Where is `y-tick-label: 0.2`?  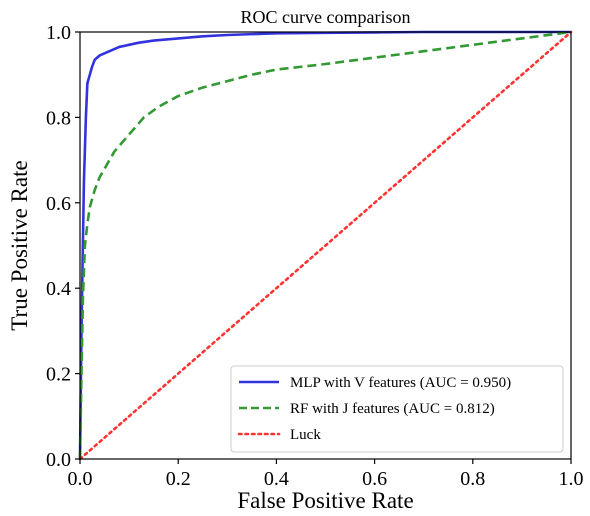 y-tick-label: 0.2 is located at coordinates (58, 375).